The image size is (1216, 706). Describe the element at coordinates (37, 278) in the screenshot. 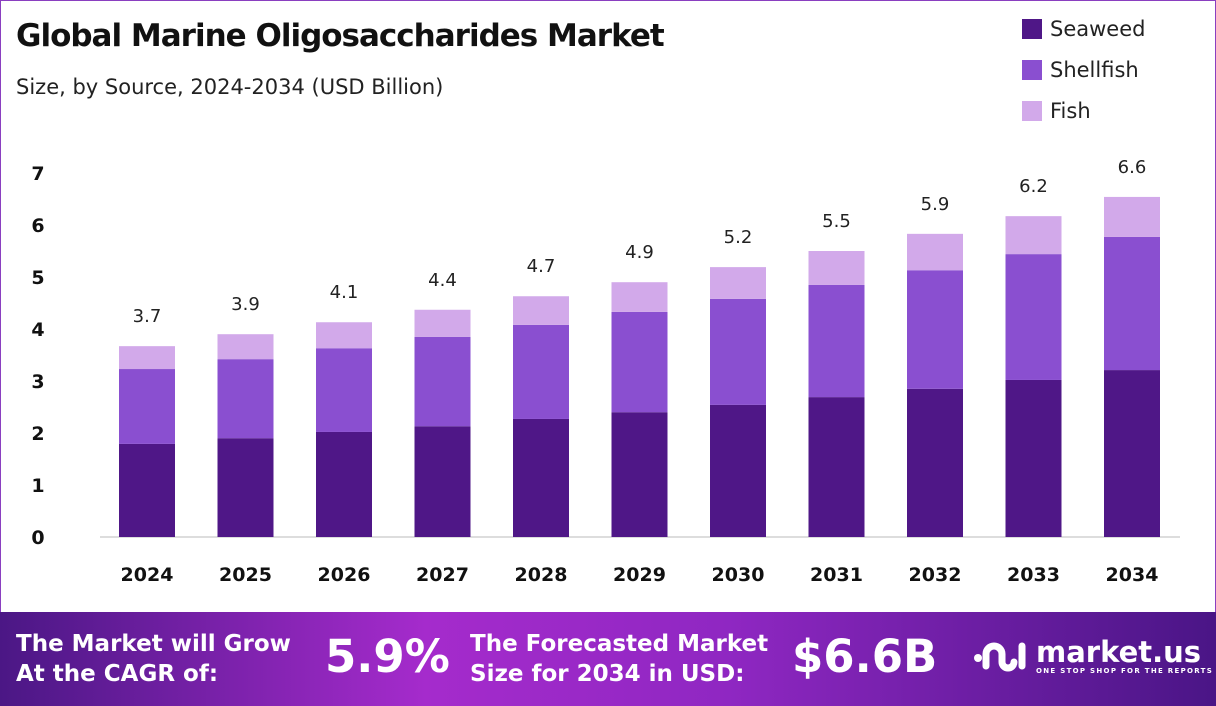

I see `y-tick-label: 5` at that location.